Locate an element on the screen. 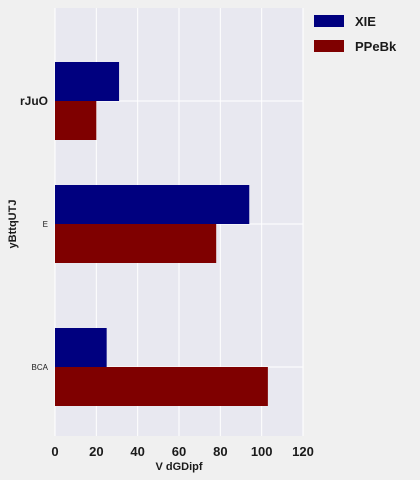  y-tick-label-2: BCA is located at coordinates (40, 367).